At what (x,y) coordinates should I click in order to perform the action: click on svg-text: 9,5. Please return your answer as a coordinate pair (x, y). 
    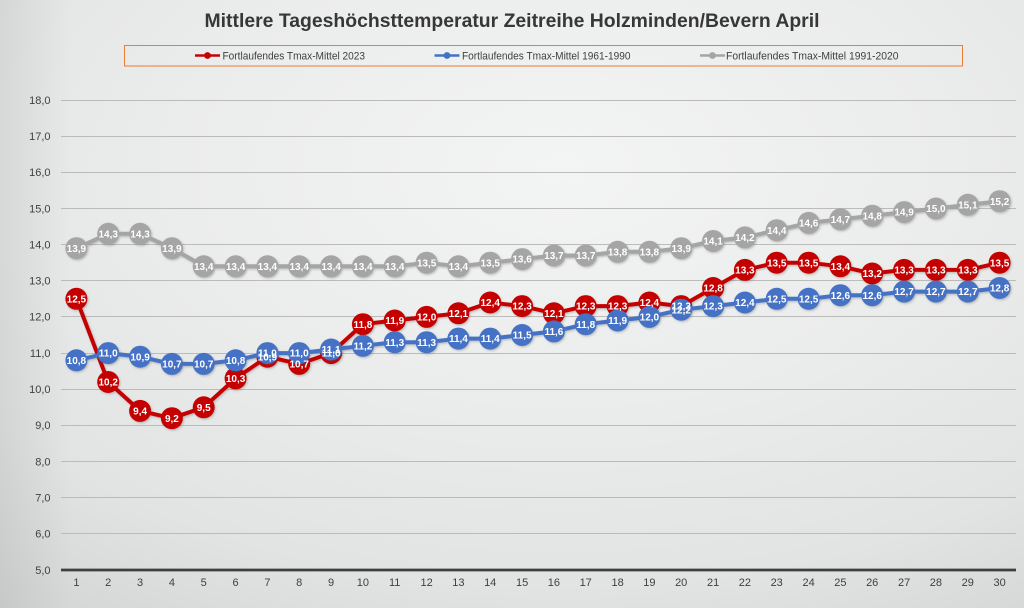
    Looking at the image, I should click on (204, 408).